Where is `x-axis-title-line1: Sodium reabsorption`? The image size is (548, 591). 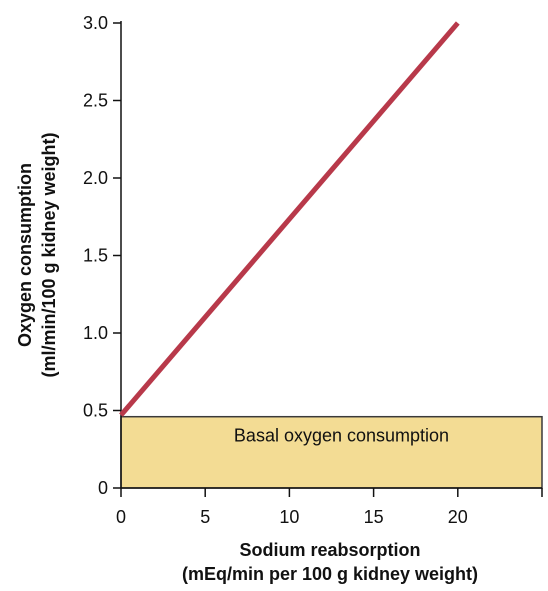 x-axis-title-line1: Sodium reabsorption is located at coordinates (329, 550).